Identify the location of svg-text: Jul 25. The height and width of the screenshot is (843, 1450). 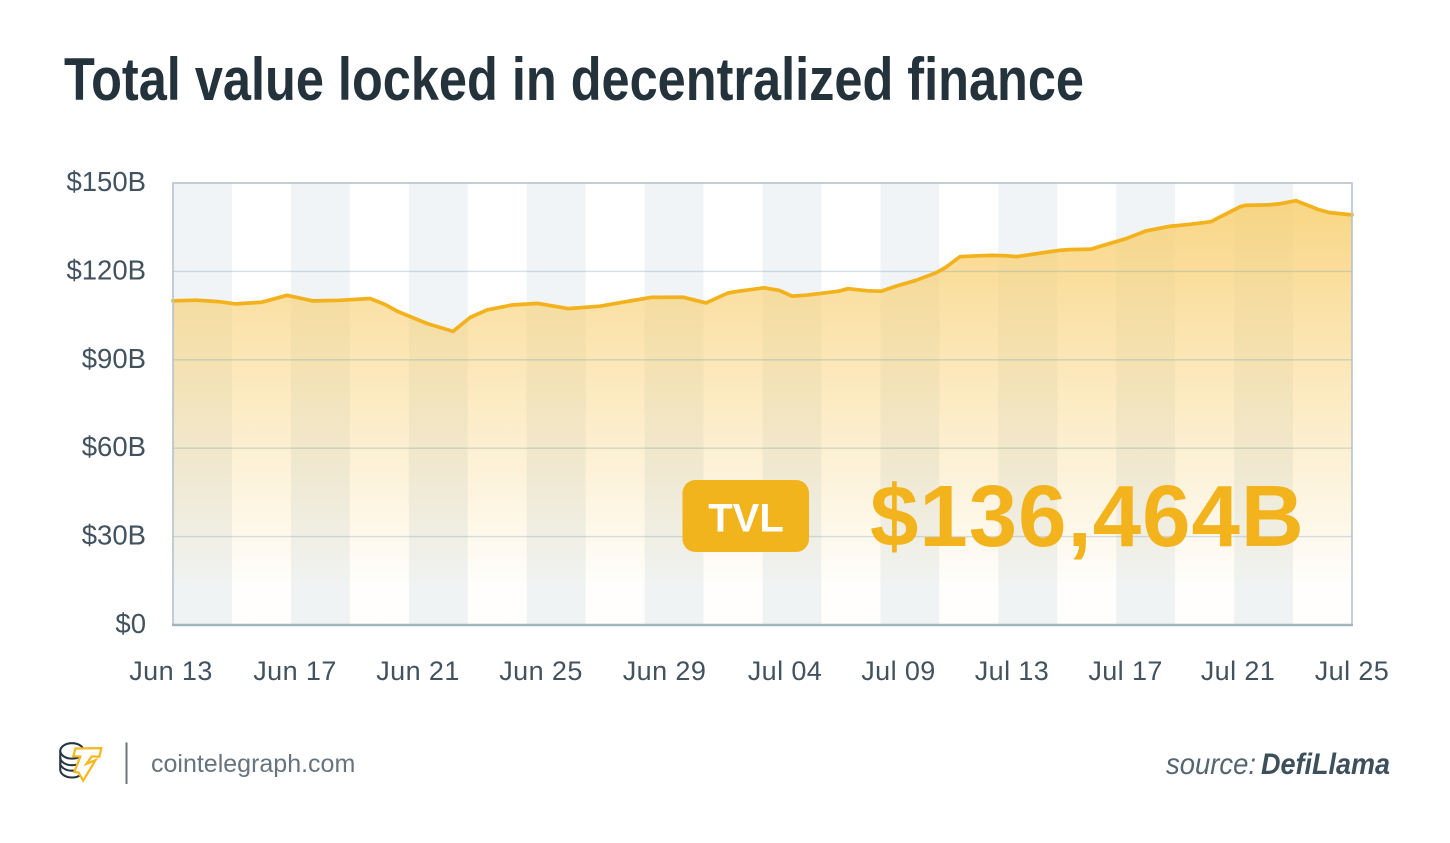
(1352, 671).